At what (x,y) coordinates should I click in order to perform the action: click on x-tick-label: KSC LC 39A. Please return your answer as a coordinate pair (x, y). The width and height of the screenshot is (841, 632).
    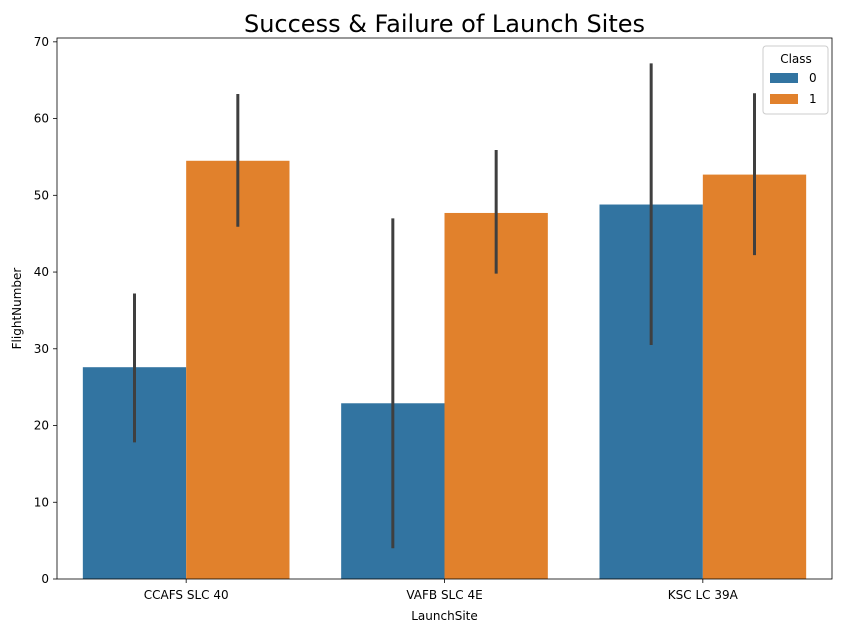
    Looking at the image, I should click on (703, 595).